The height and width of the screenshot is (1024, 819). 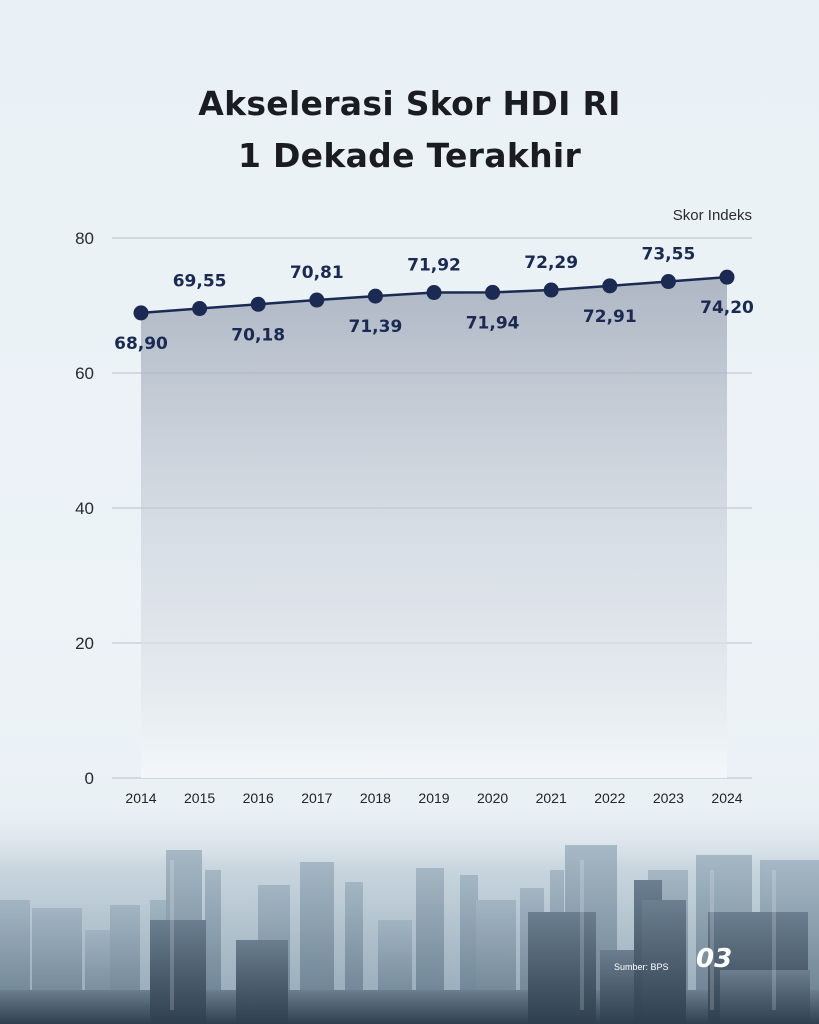 I want to click on y-tick-label: 0, so click(x=89, y=778).